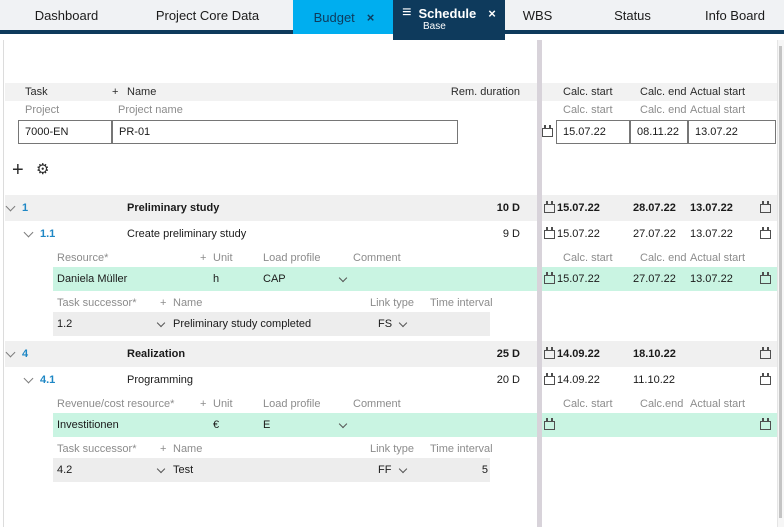 This screenshot has height=527, width=784. I want to click on task-name-cell: Create preliminary study, so click(187, 234).